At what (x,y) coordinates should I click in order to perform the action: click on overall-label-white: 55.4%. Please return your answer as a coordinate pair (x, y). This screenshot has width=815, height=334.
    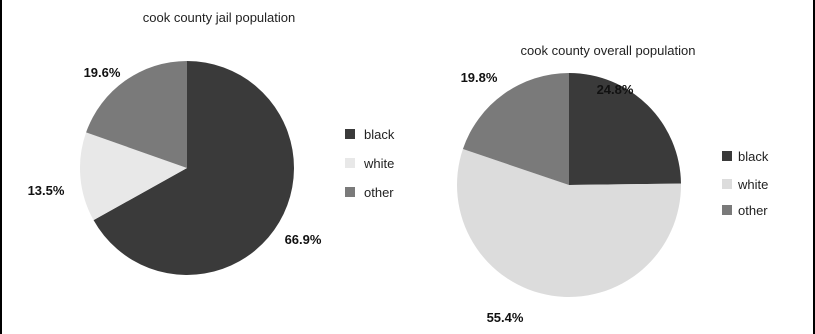
    Looking at the image, I should click on (505, 317).